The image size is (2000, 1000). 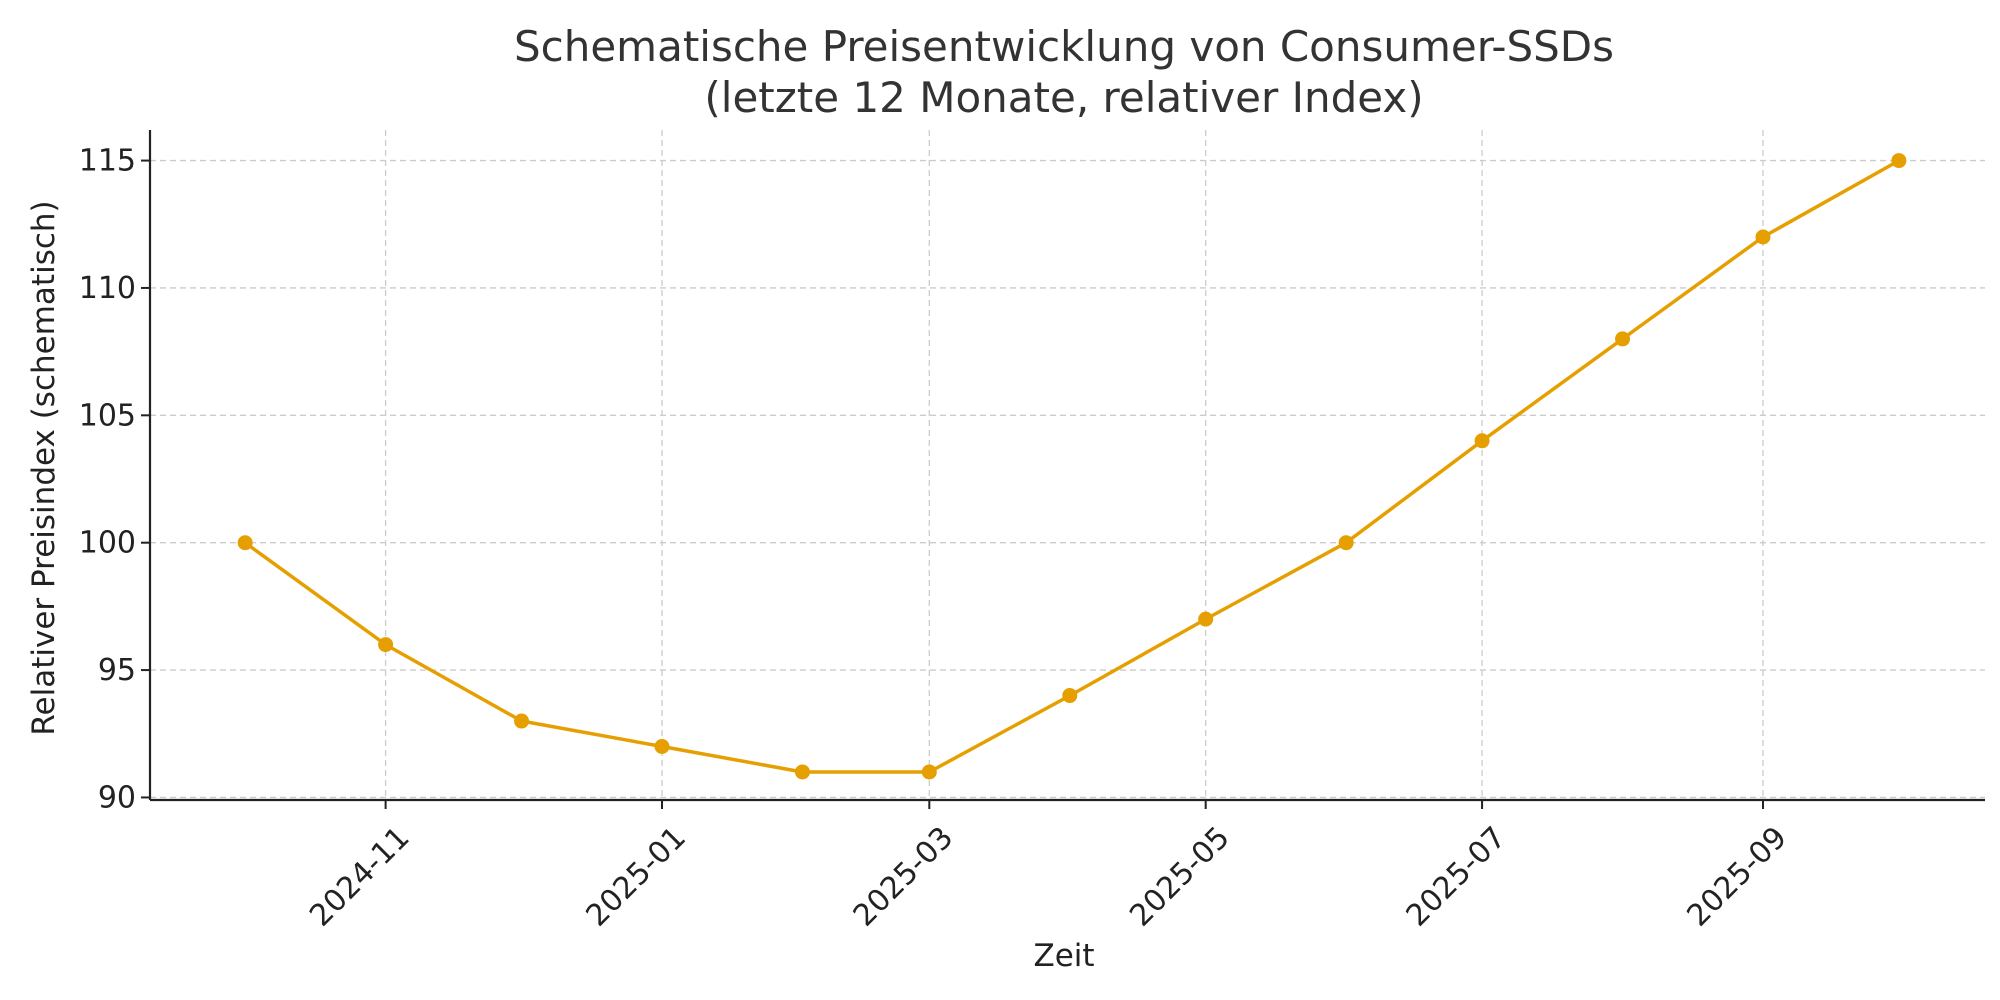 What do you see at coordinates (903, 876) in the screenshot?
I see `x-tick-label: 2025-03` at bounding box center [903, 876].